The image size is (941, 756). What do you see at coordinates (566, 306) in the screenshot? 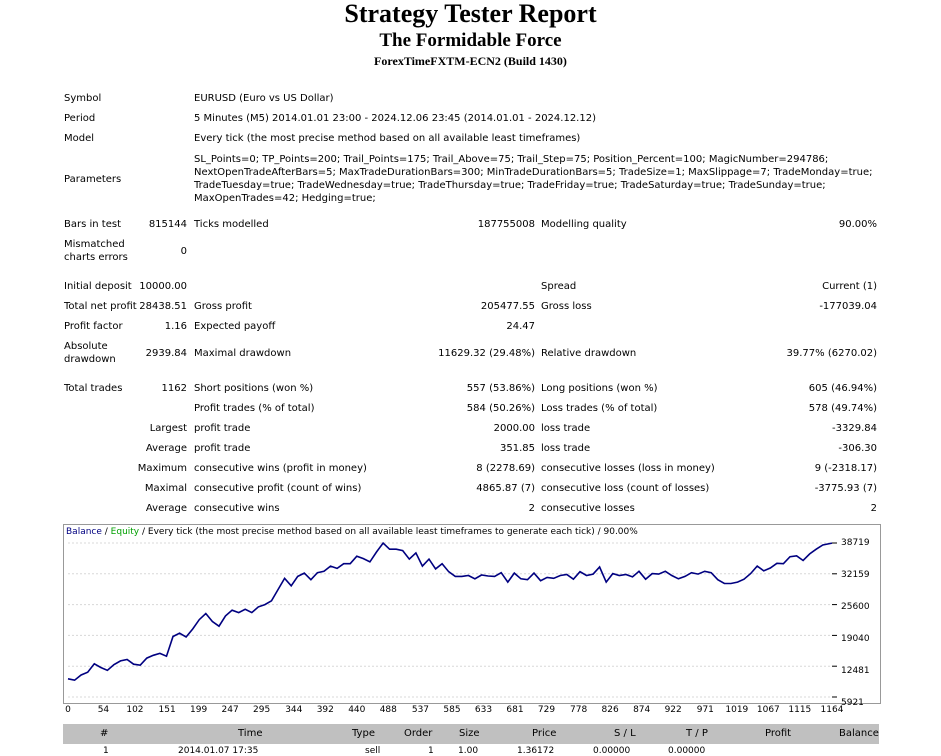
I see `gross-loss-label: Gross loss` at bounding box center [566, 306].